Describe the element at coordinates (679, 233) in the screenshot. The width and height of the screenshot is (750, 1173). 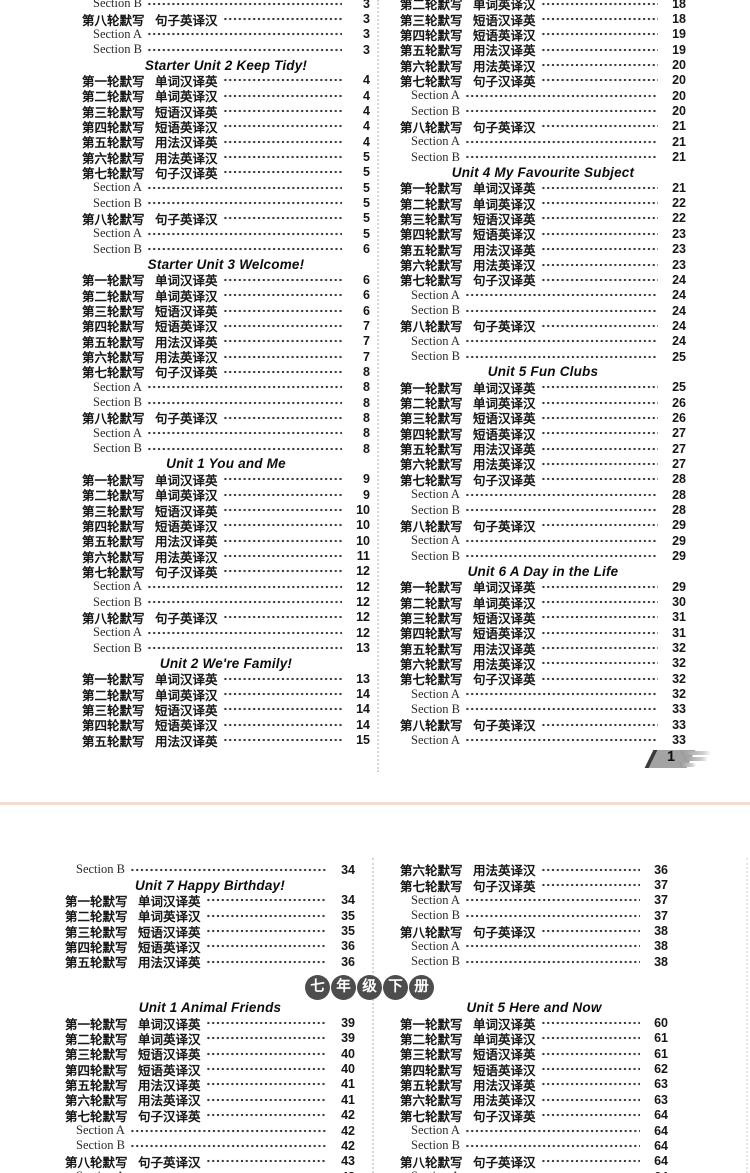
I see `page-number: 23` at that location.